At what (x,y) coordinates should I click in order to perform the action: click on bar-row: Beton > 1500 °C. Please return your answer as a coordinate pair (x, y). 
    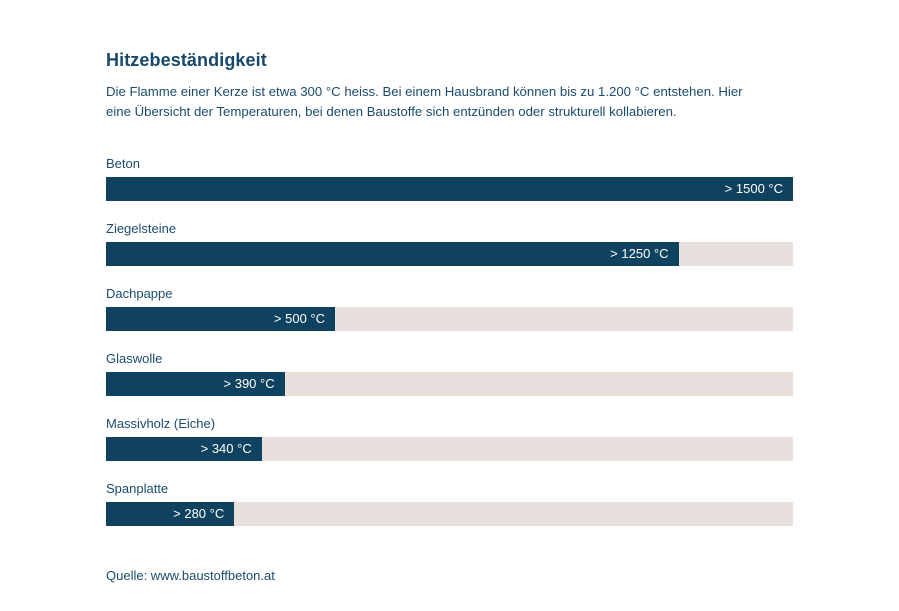
    Looking at the image, I should click on (449, 178).